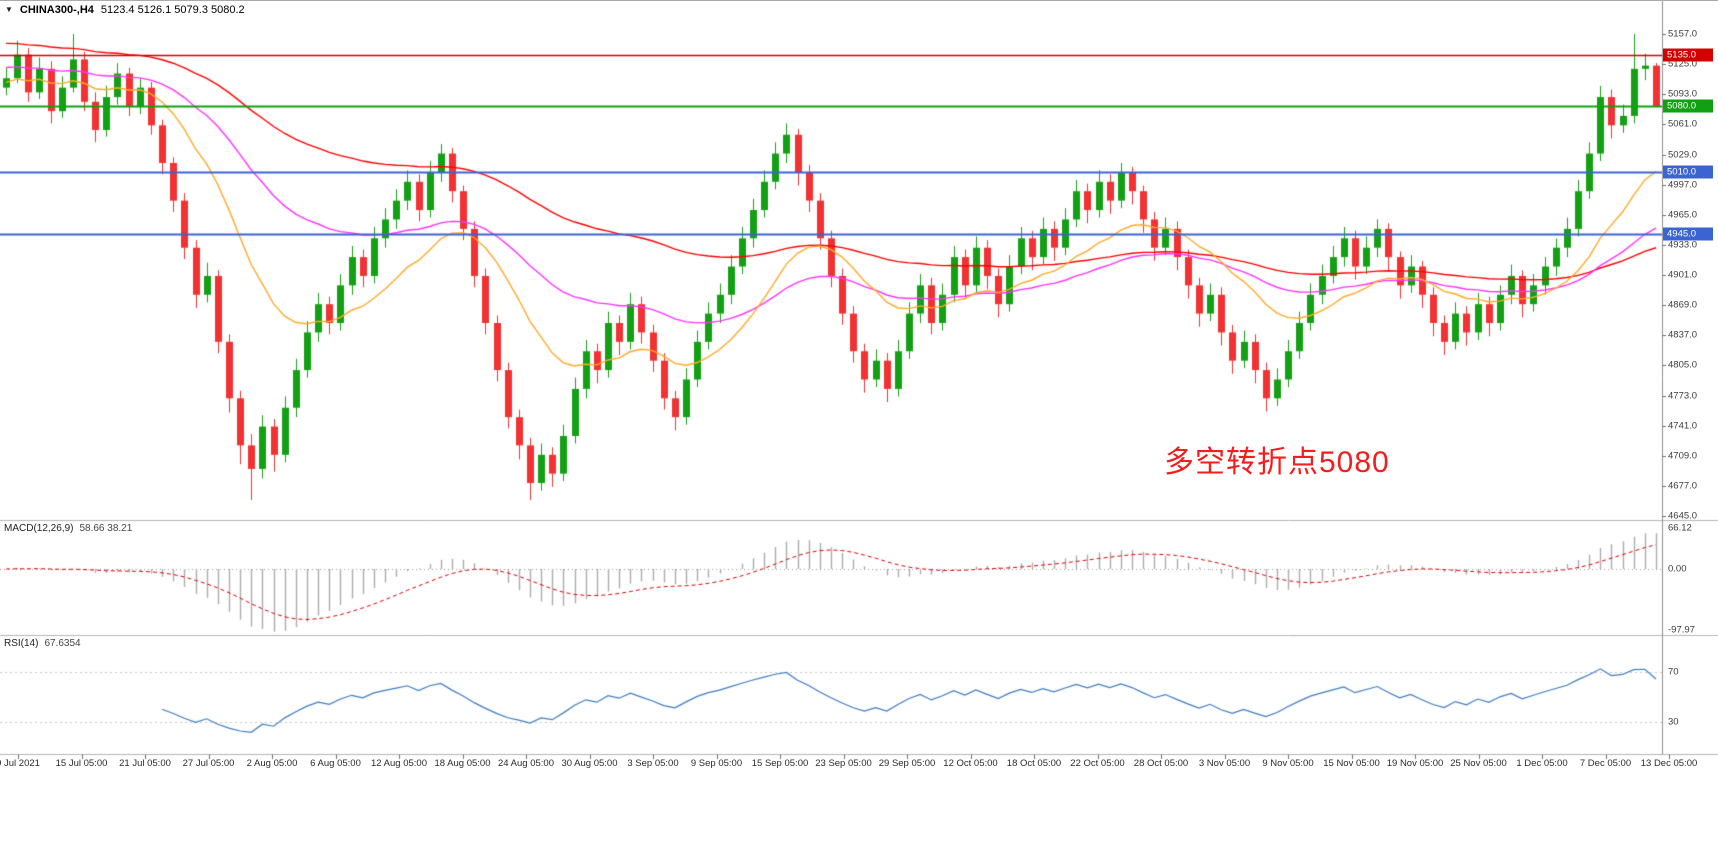 This screenshot has width=1718, height=841. I want to click on x-axis-date-label: 12 Aug 05:00, so click(399, 763).